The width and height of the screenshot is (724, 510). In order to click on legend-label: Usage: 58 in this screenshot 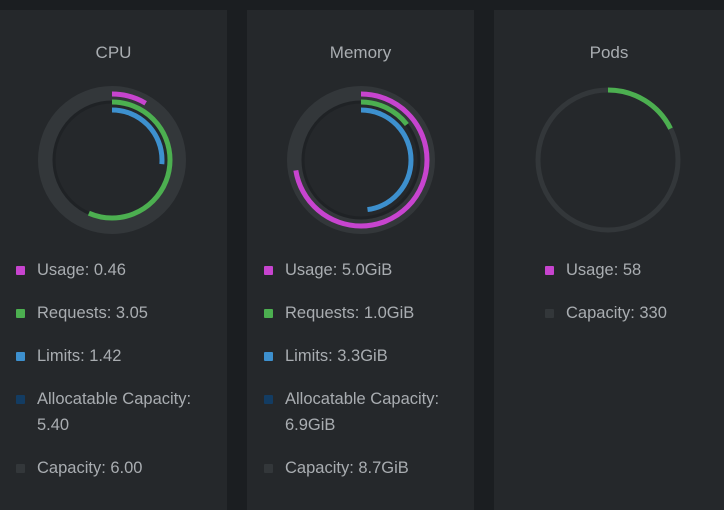, I will do `click(604, 270)`.